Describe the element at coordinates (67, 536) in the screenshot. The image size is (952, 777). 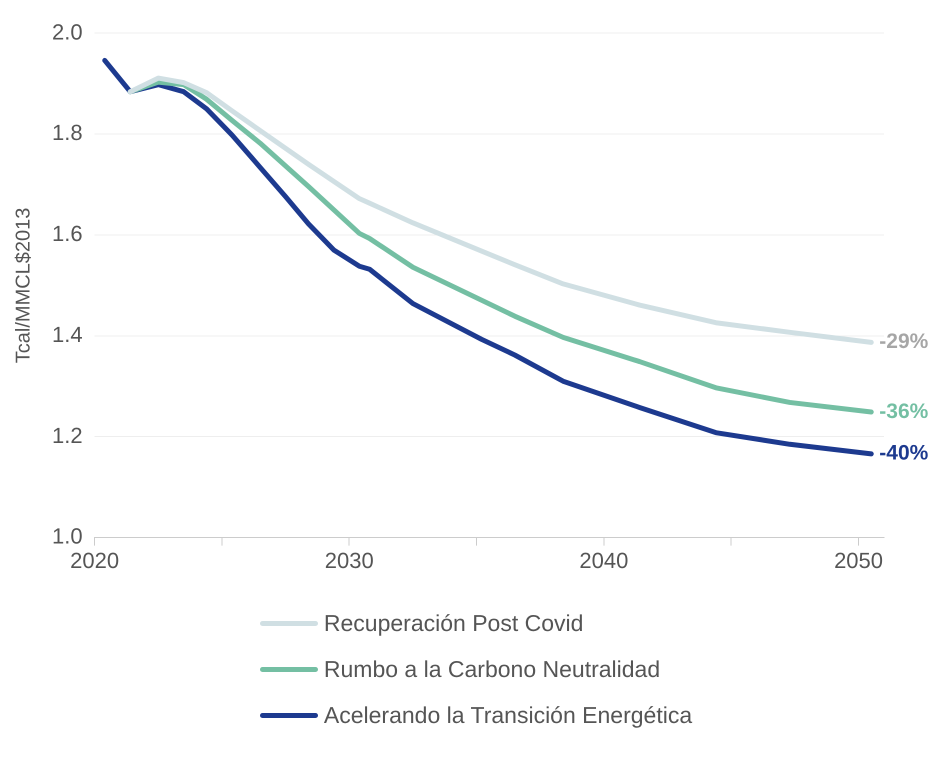
I see `y-tick-label: 1.0` at that location.